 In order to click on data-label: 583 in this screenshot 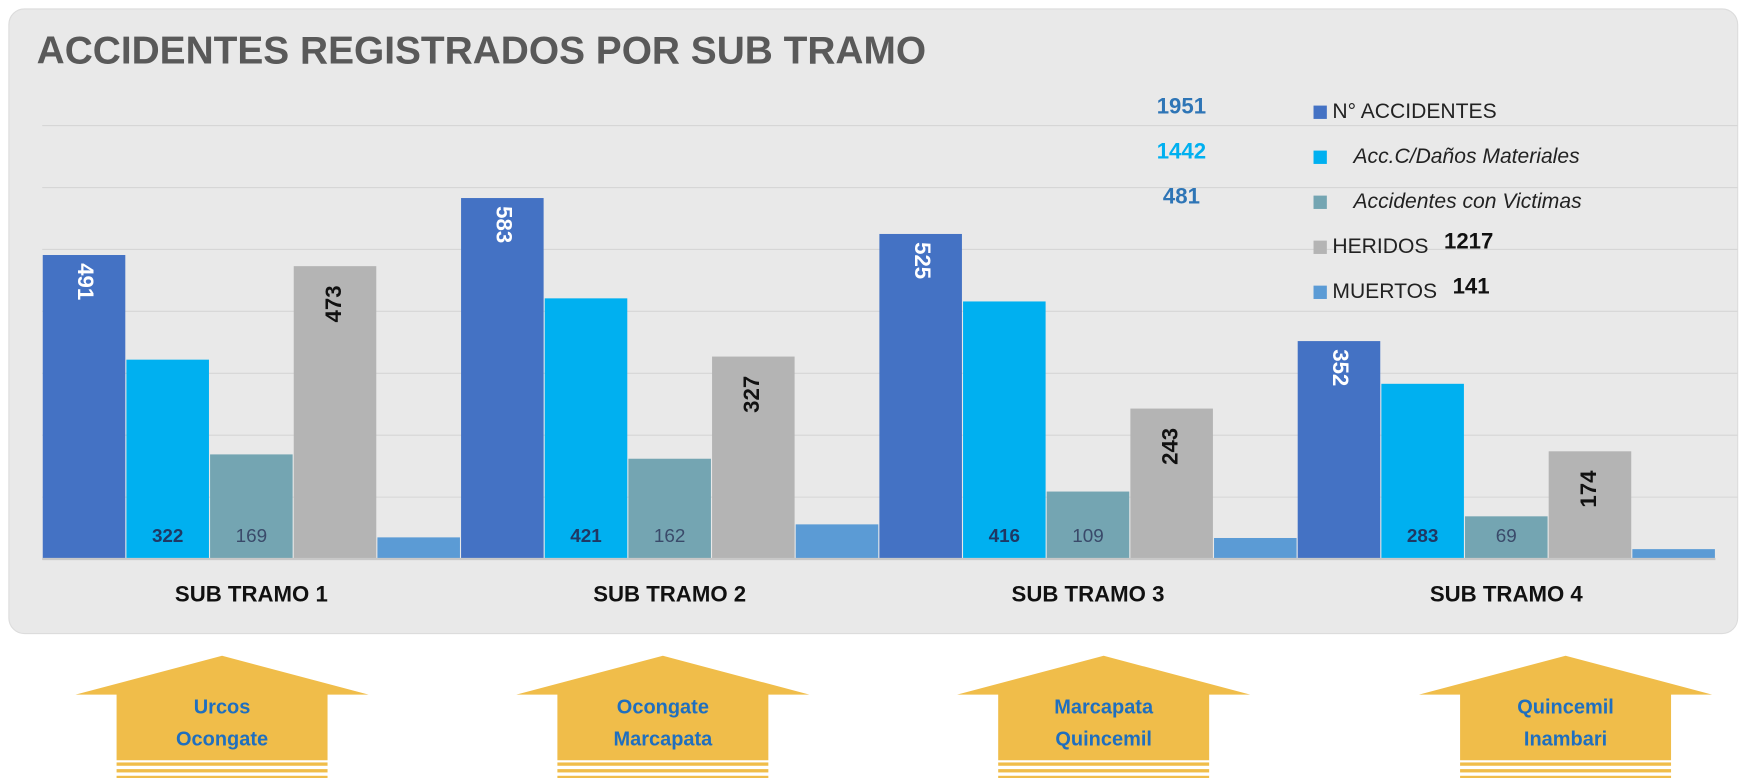, I will do `click(503, 224)`.